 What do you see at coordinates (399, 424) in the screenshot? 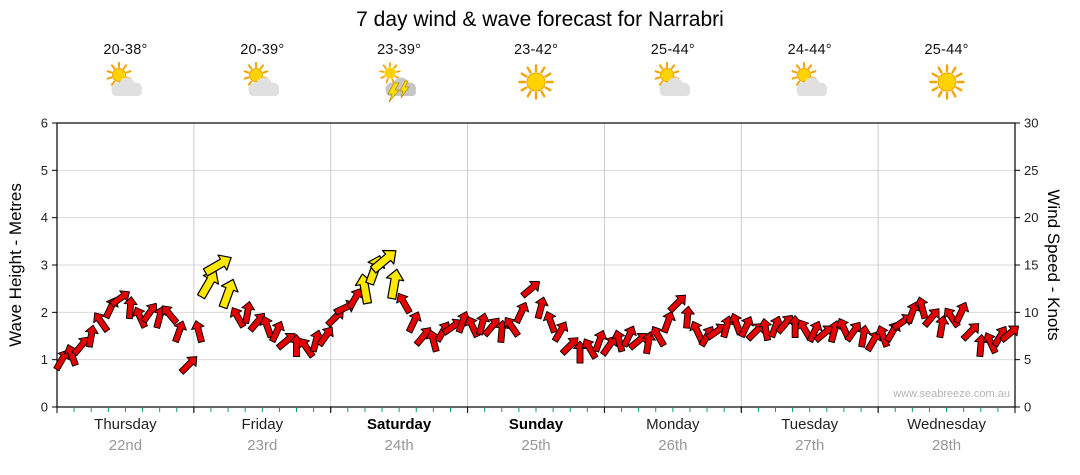
I see `day-name: Saturday` at bounding box center [399, 424].